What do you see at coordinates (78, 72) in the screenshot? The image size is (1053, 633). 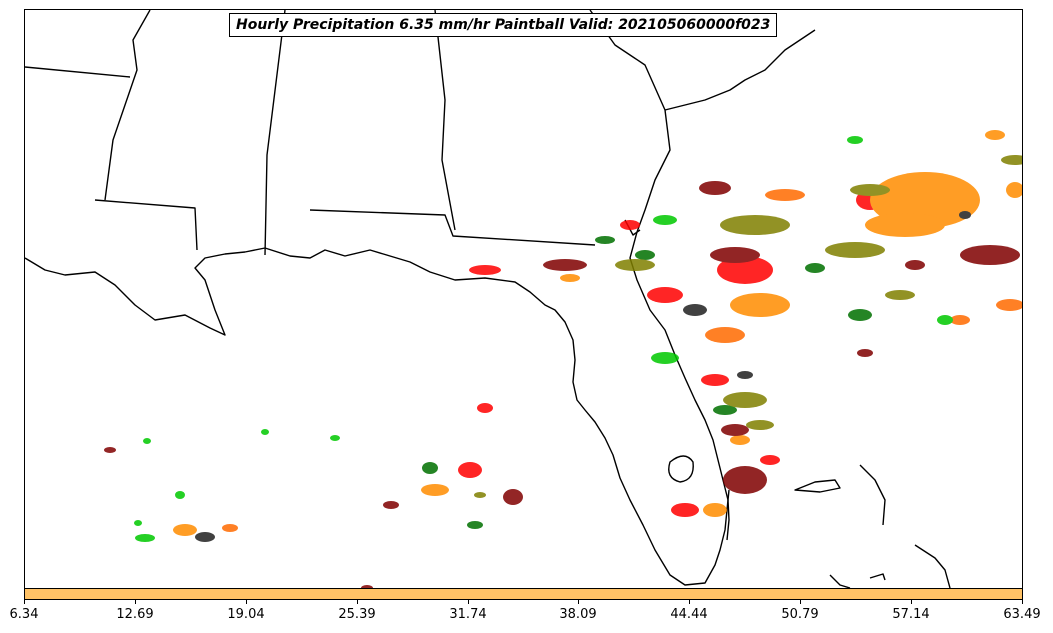 I see `state-border-tn-ms` at bounding box center [78, 72].